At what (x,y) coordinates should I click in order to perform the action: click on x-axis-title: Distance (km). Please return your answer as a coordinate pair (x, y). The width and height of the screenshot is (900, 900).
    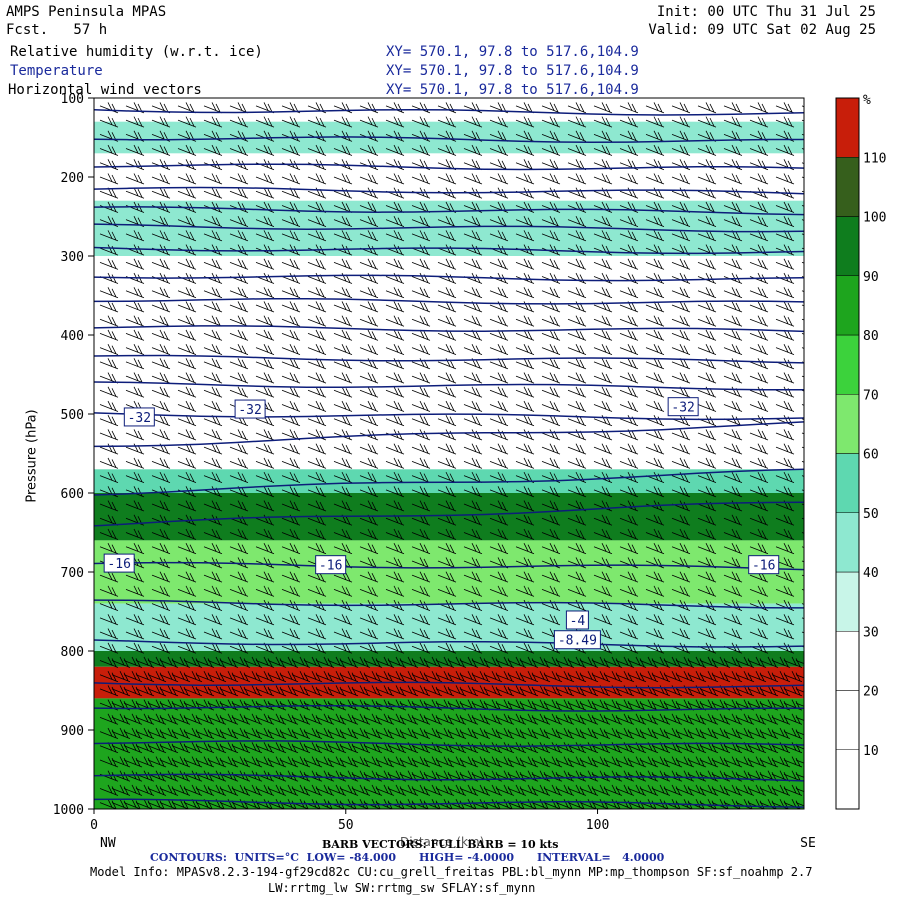
    Looking at the image, I should click on (442, 842).